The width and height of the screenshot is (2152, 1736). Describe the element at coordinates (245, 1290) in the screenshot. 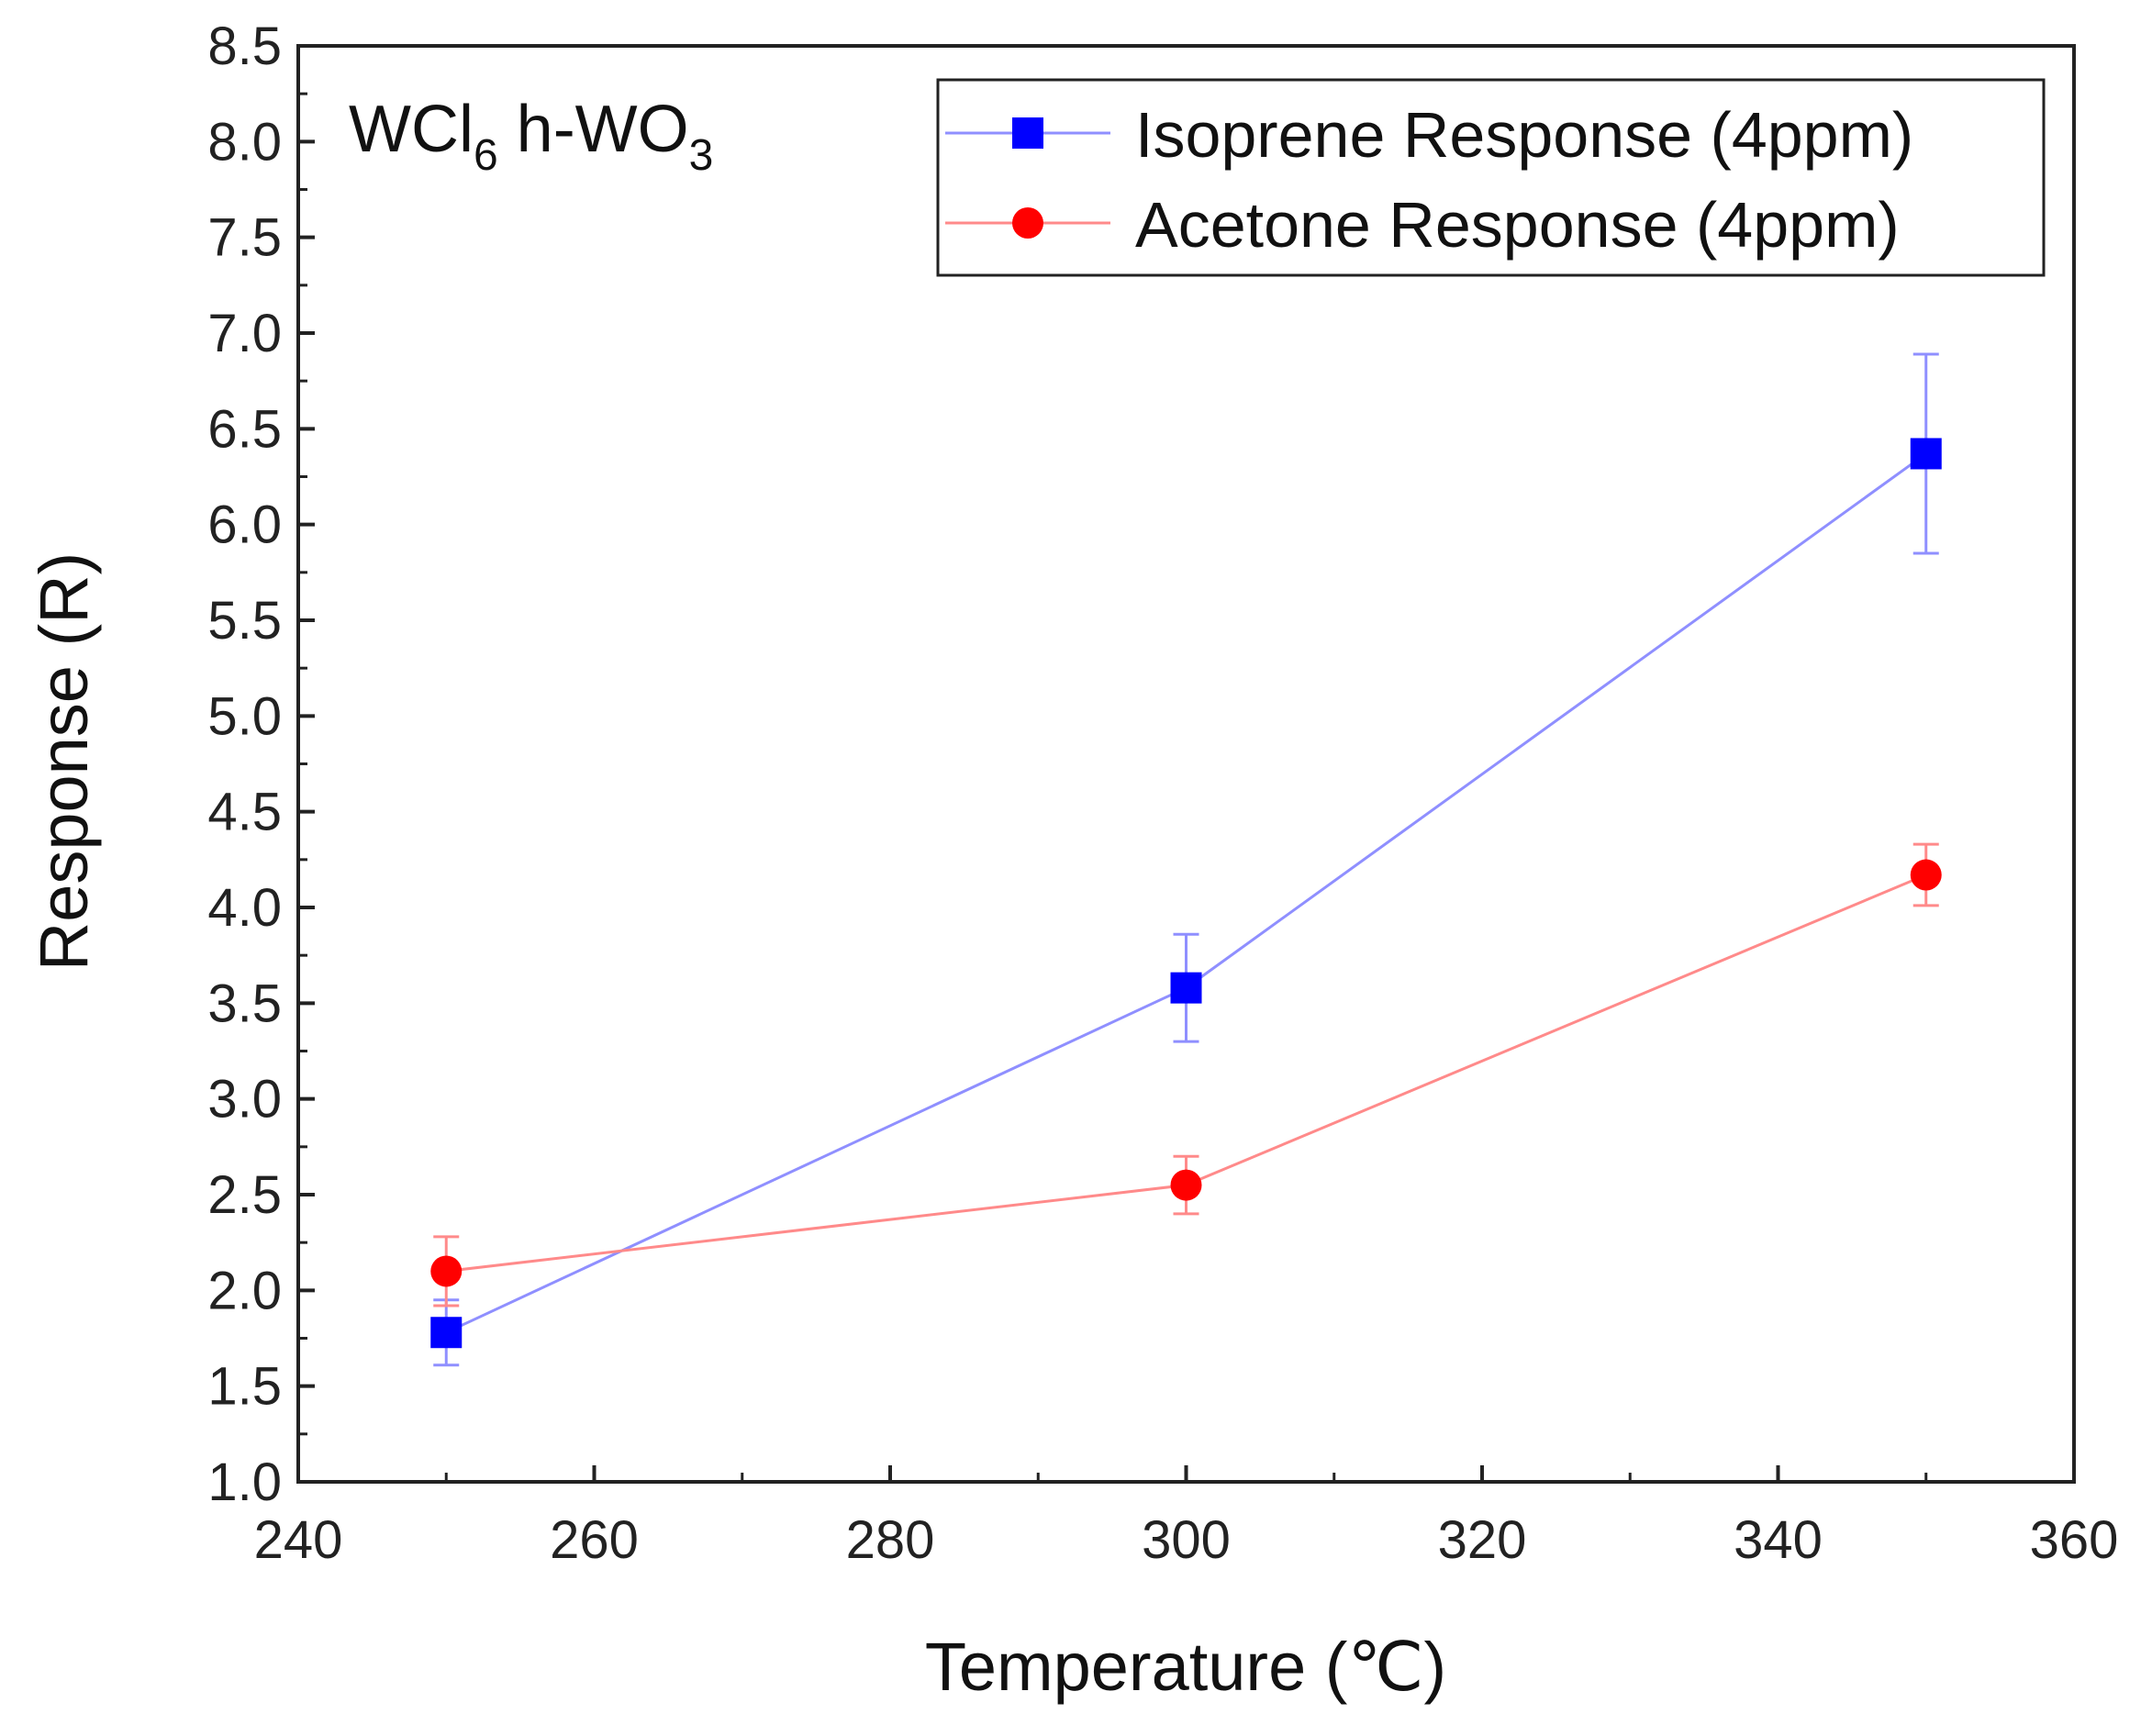

I see `y-tick-label: 2.0` at that location.